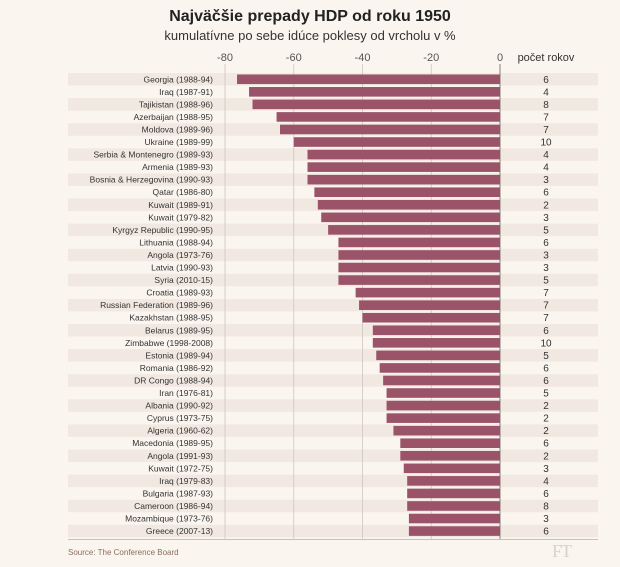 This screenshot has height=567, width=620. What do you see at coordinates (178, 129) in the screenshot?
I see `category-label: Moldova (1989-96)` at bounding box center [178, 129].